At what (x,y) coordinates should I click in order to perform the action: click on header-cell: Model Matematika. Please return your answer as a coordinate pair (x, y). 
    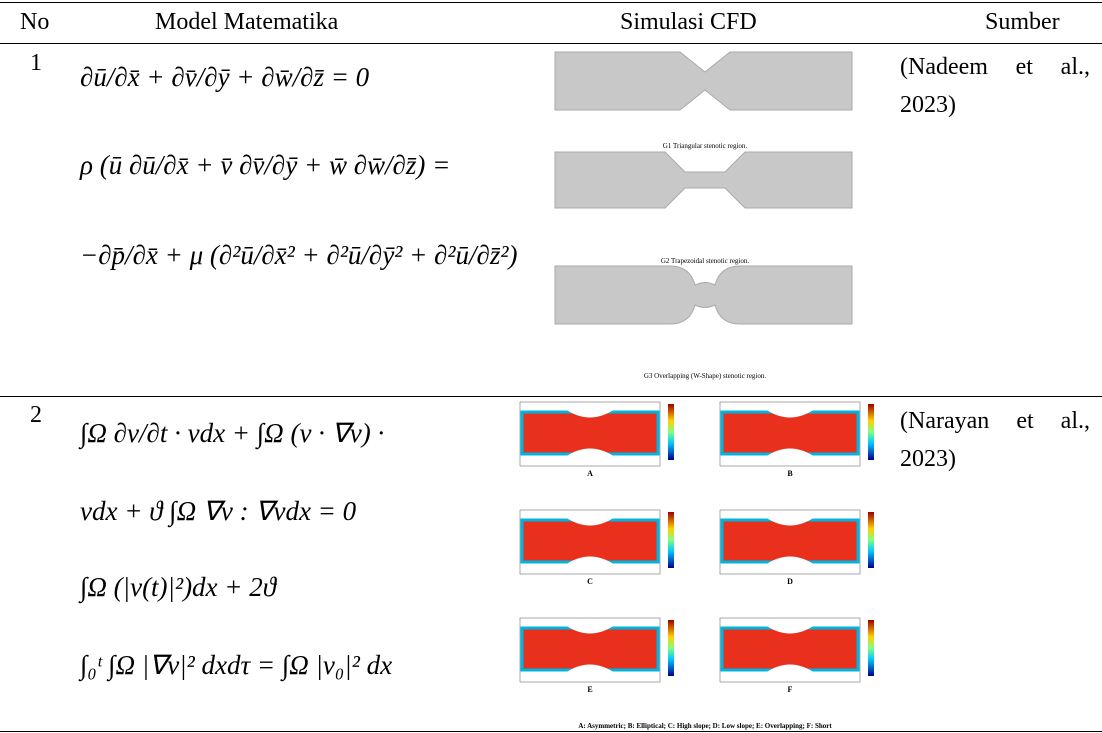
    Looking at the image, I should click on (247, 22).